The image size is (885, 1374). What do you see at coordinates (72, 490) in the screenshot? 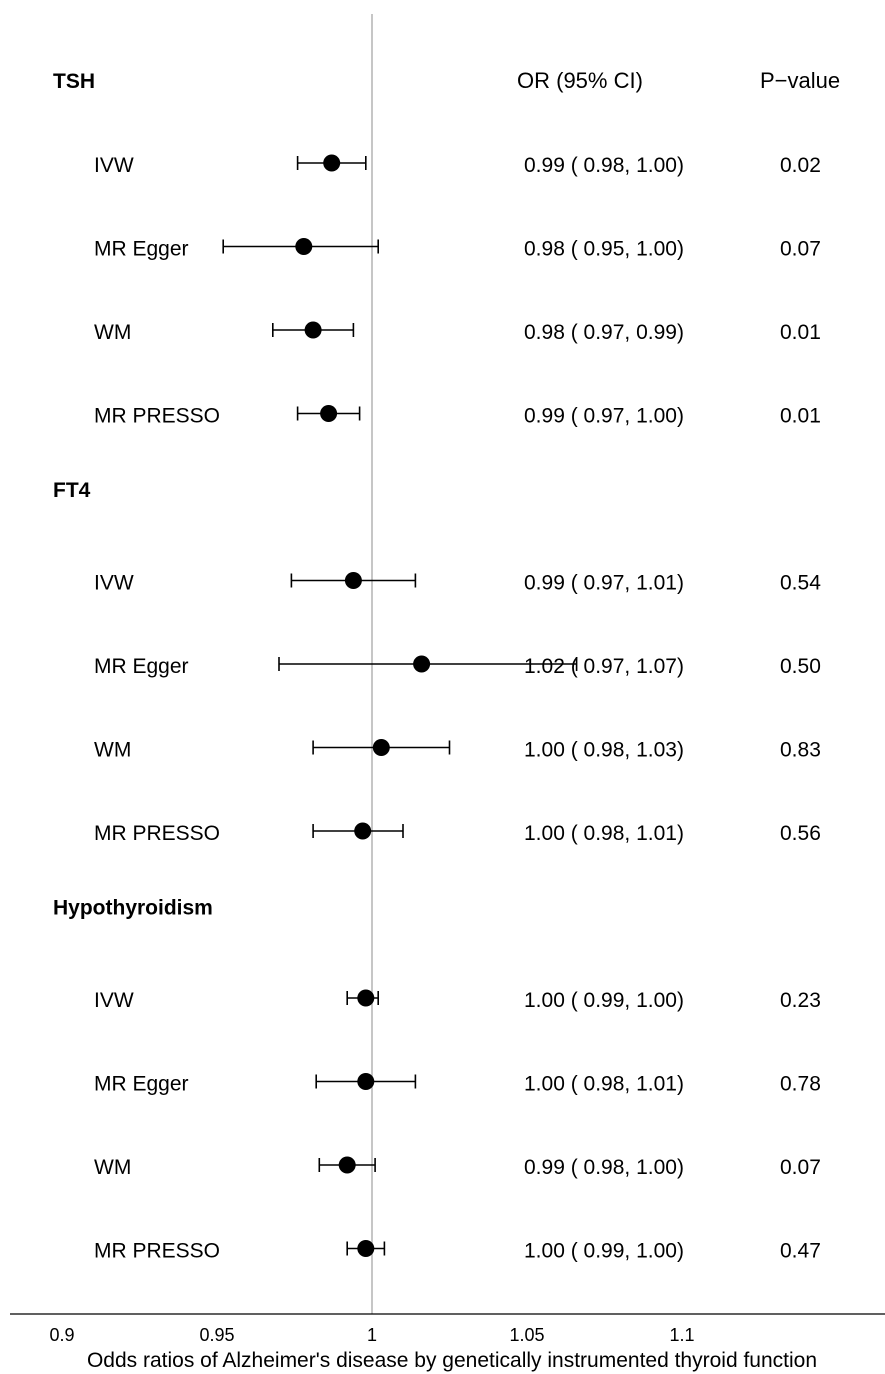
I see `group-label: FT4` at bounding box center [72, 490].